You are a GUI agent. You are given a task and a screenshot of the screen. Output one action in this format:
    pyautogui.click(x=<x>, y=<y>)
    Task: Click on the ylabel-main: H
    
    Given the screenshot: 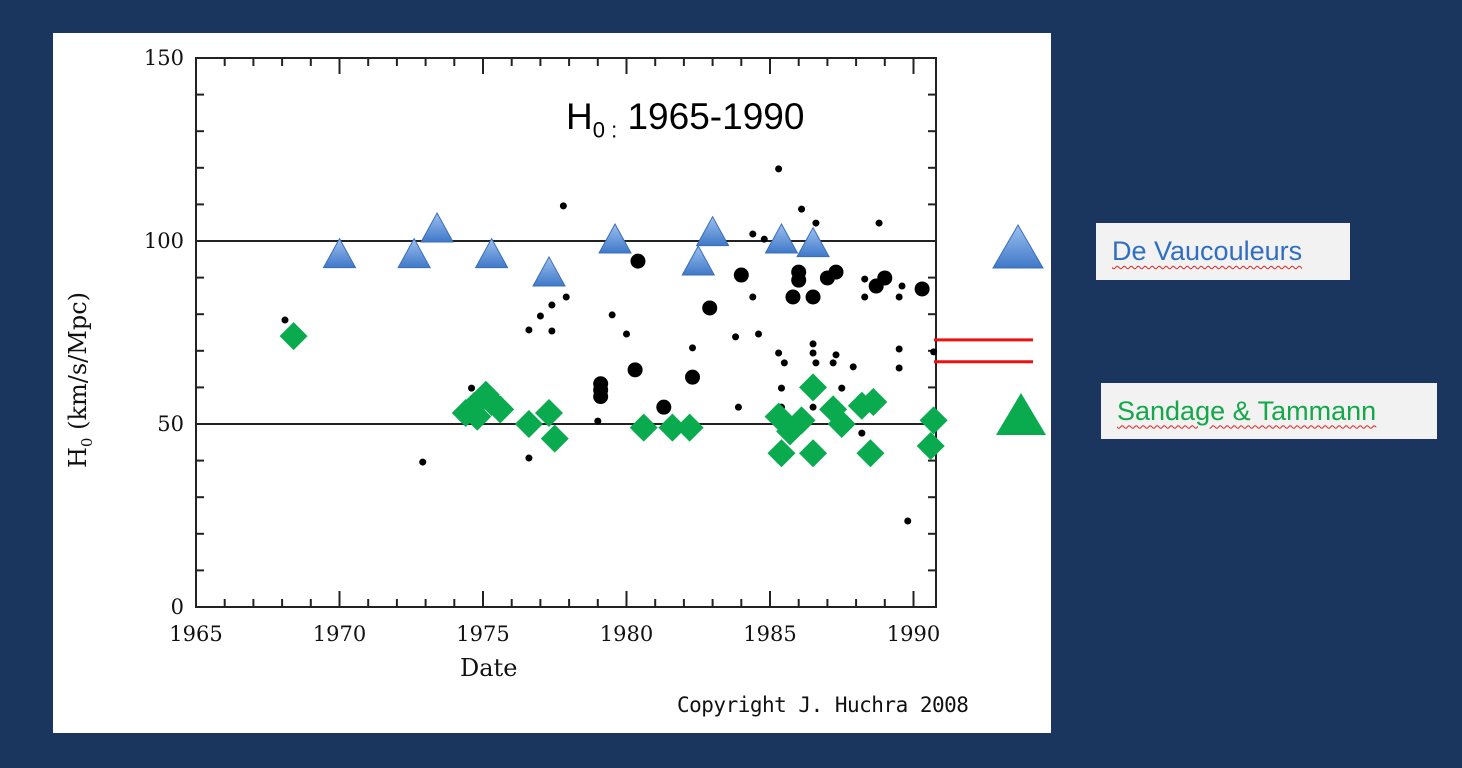 What is the action you would take?
    pyautogui.click(x=78, y=458)
    